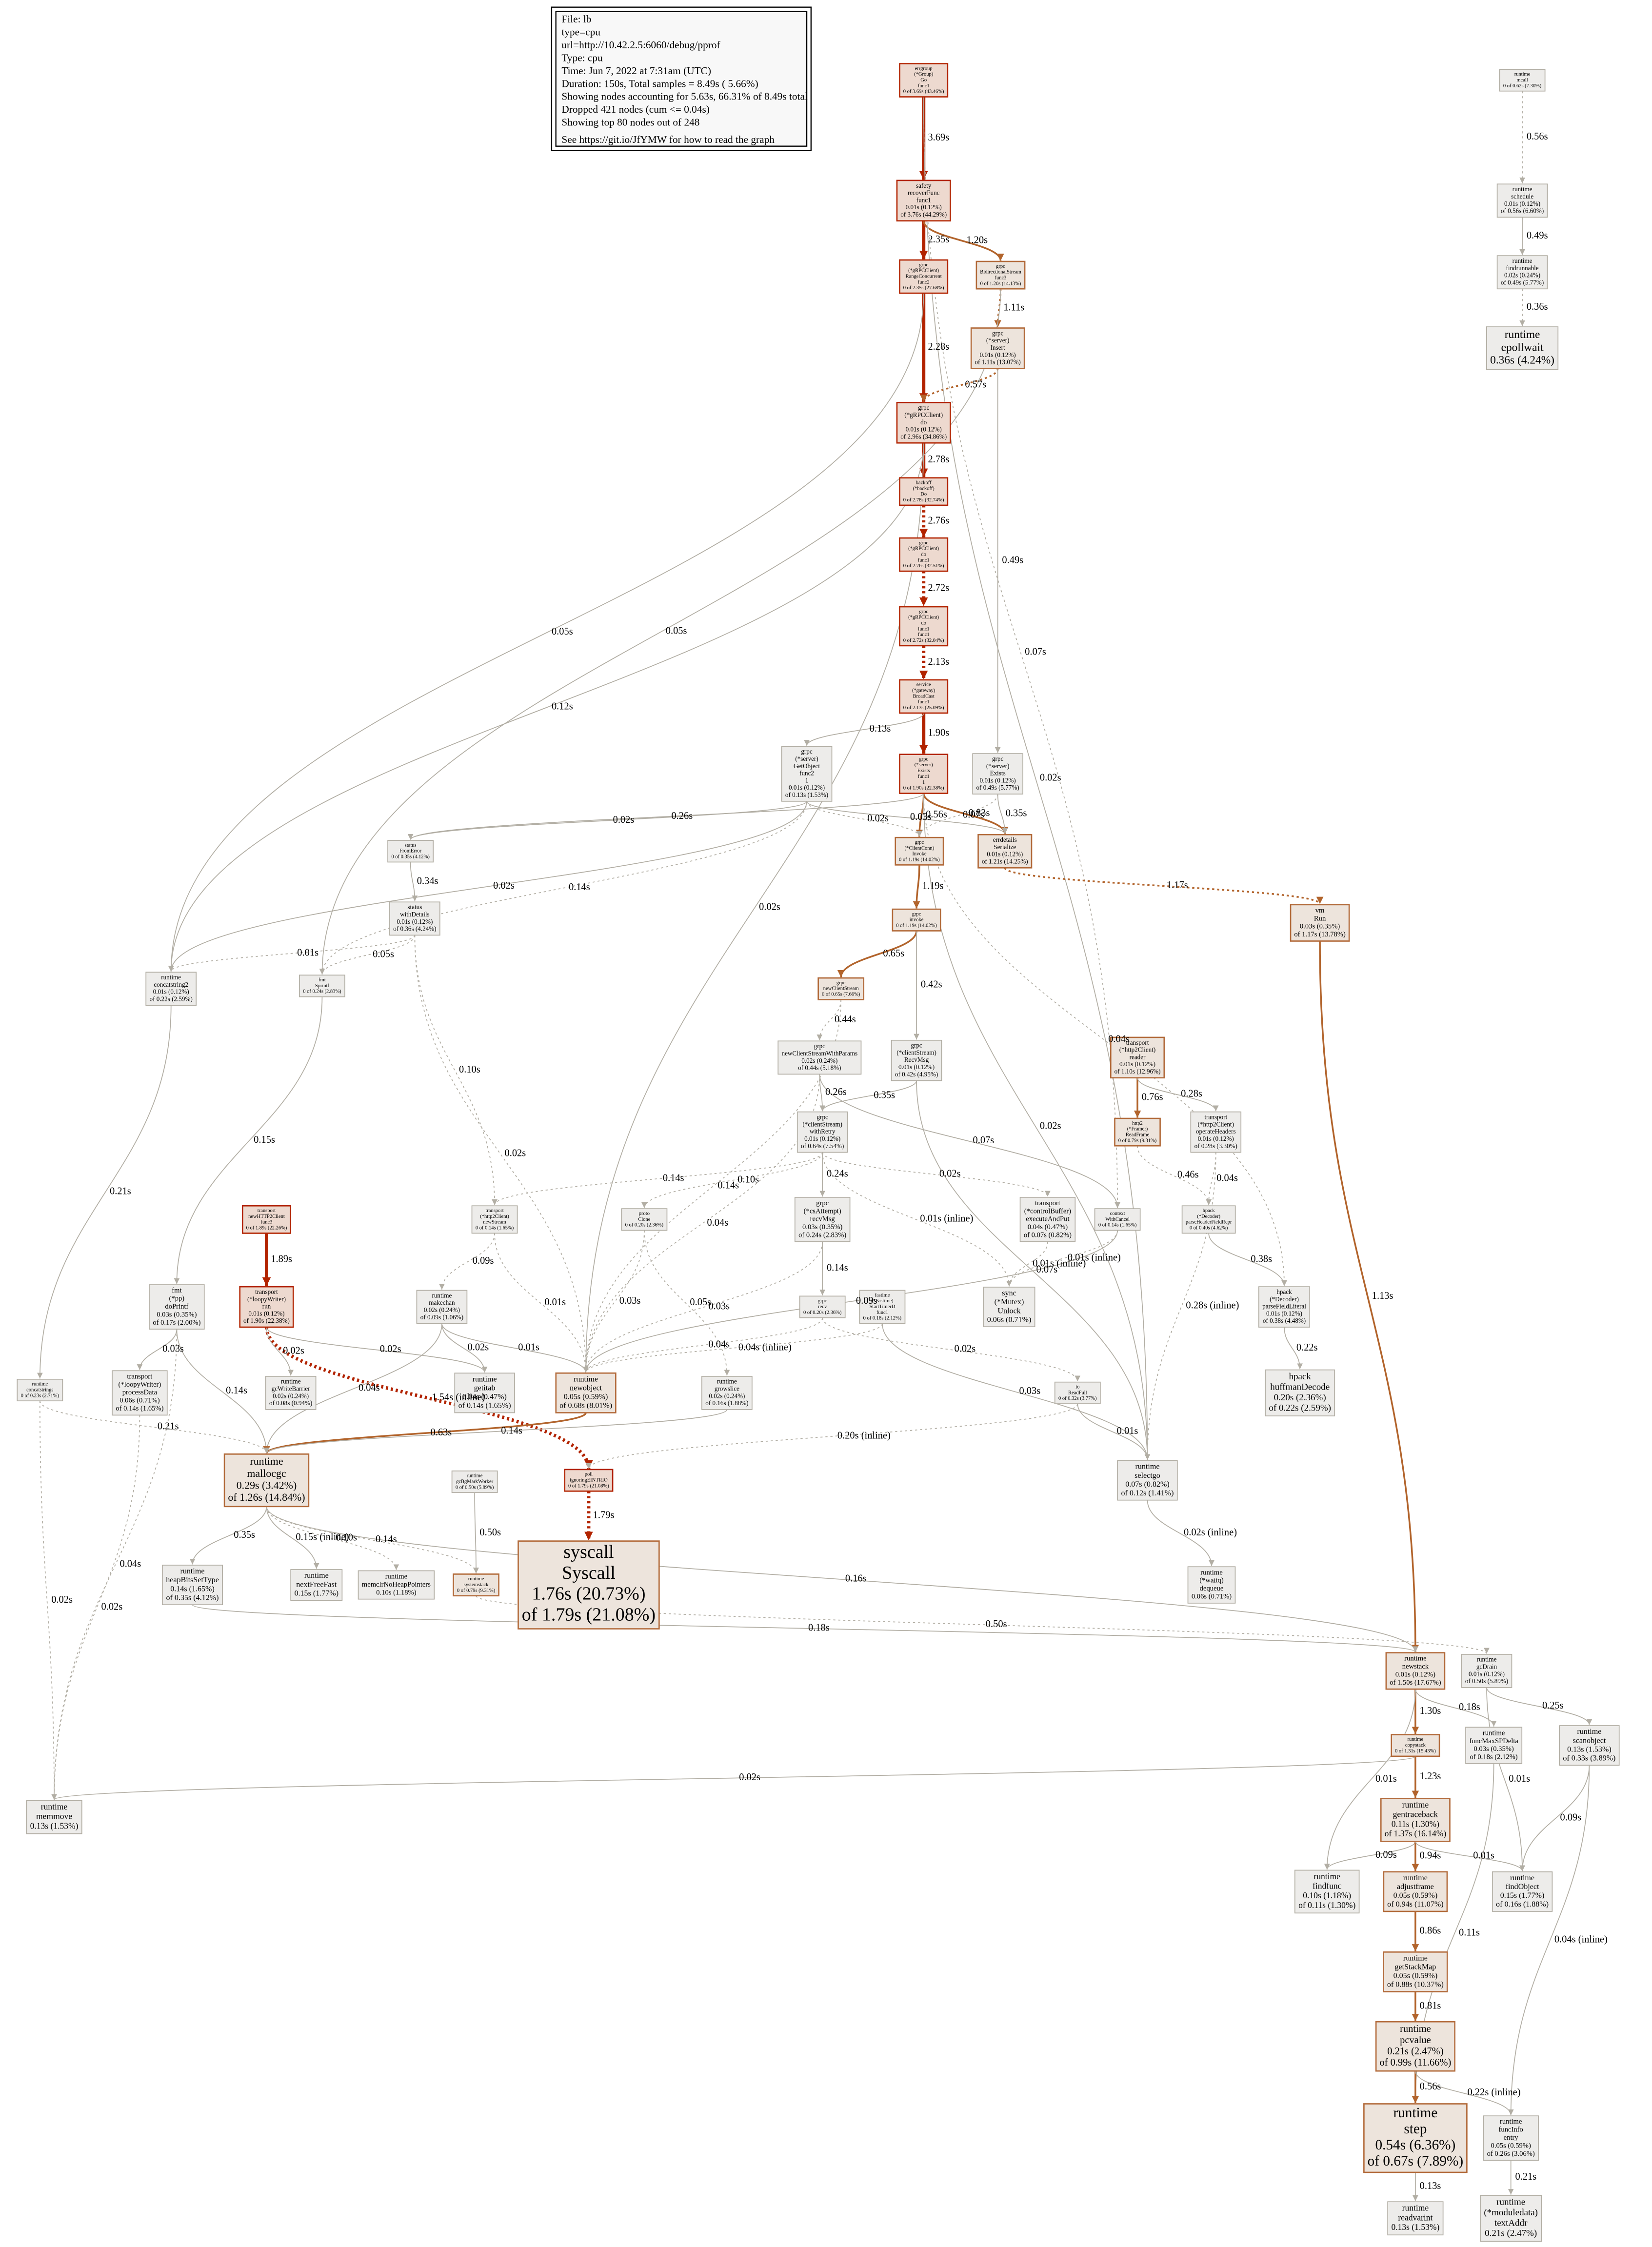 Image resolution: width=1652 pixels, height=2247 pixels. What do you see at coordinates (267, 1485) in the screenshot?
I see `node-label: 0.29s (3.42%)` at bounding box center [267, 1485].